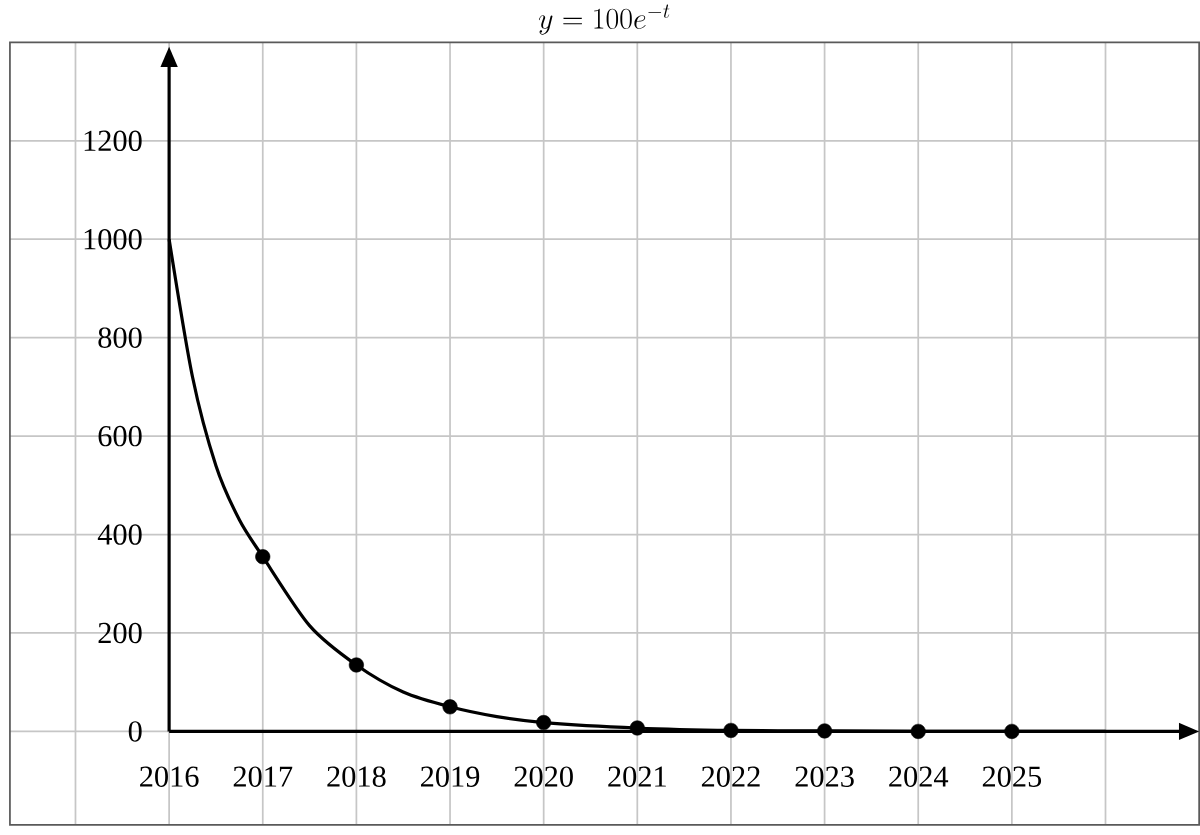  Describe the element at coordinates (119, 534) in the screenshot. I see `y-tick-label: 400` at that location.